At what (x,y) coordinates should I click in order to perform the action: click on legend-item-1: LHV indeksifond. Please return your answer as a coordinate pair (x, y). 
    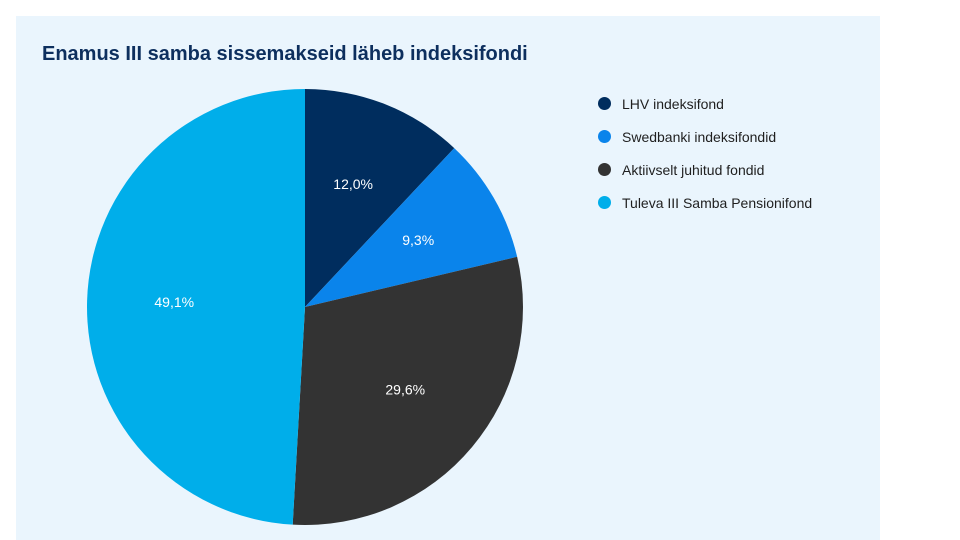
    Looking at the image, I should click on (705, 103).